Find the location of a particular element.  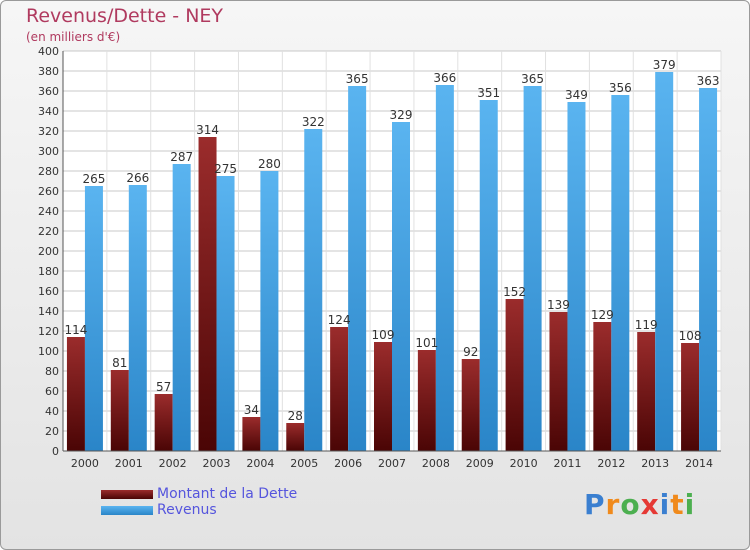

y-tick-label: 160 is located at coordinates (48, 291).